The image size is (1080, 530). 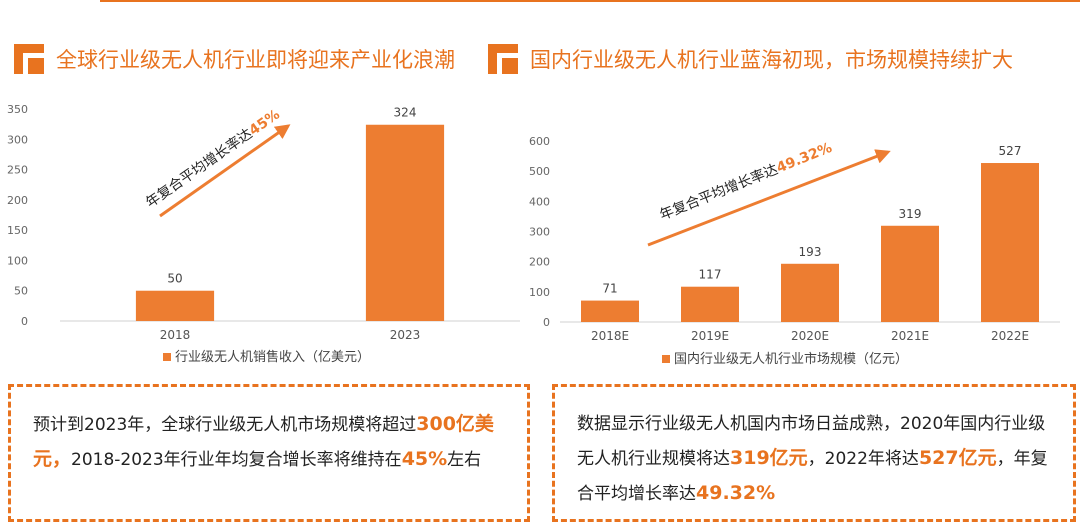 What do you see at coordinates (810, 252) in the screenshot?
I see `data-label: 193` at bounding box center [810, 252].